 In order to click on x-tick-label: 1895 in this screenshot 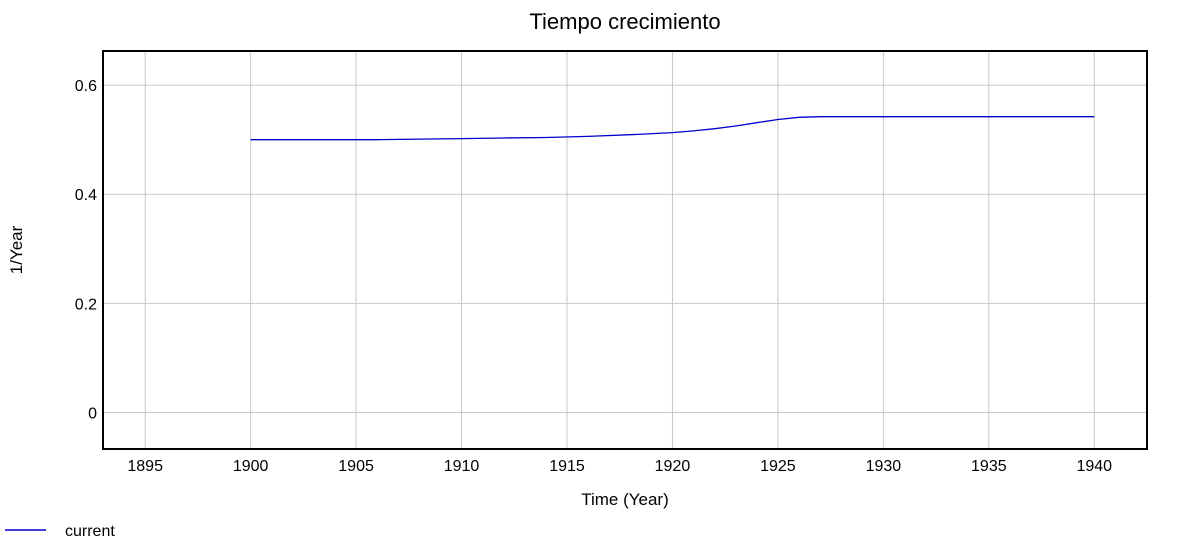, I will do `click(145, 466)`.